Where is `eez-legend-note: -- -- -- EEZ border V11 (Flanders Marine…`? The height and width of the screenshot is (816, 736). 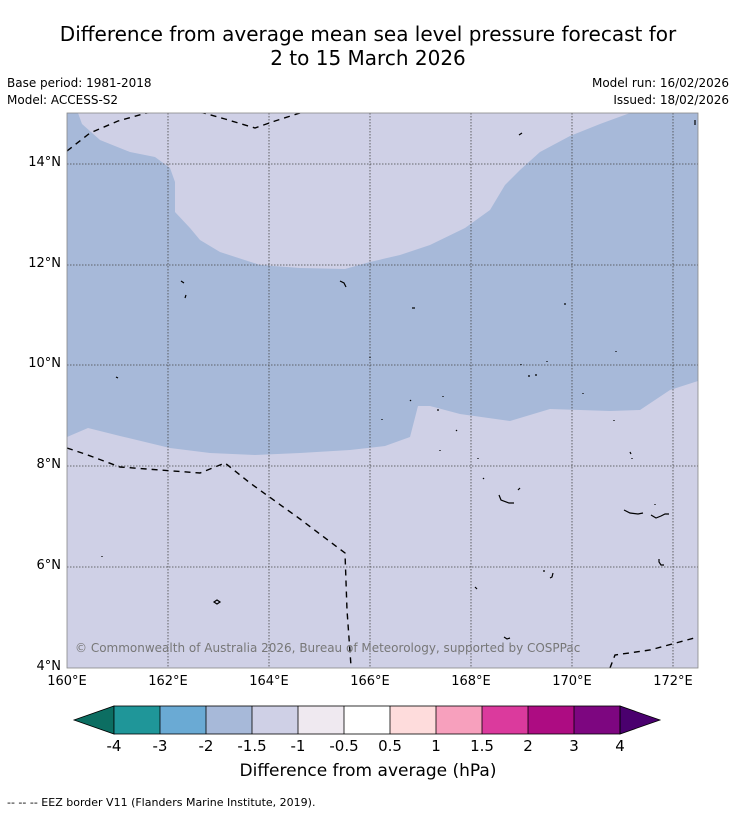 eez-legend-note: -- -- -- EEZ border V11 (Flanders Marine… is located at coordinates (161, 802).